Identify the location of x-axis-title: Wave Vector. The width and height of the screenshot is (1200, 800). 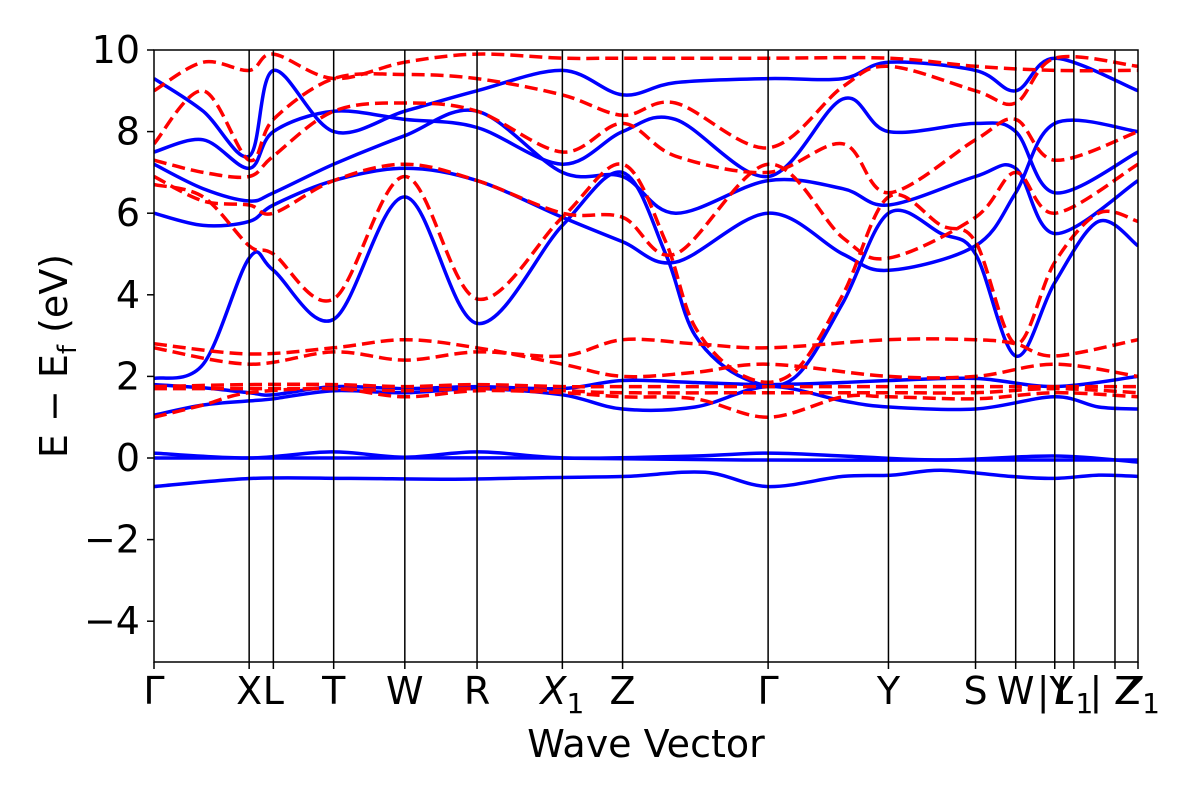
(646, 744).